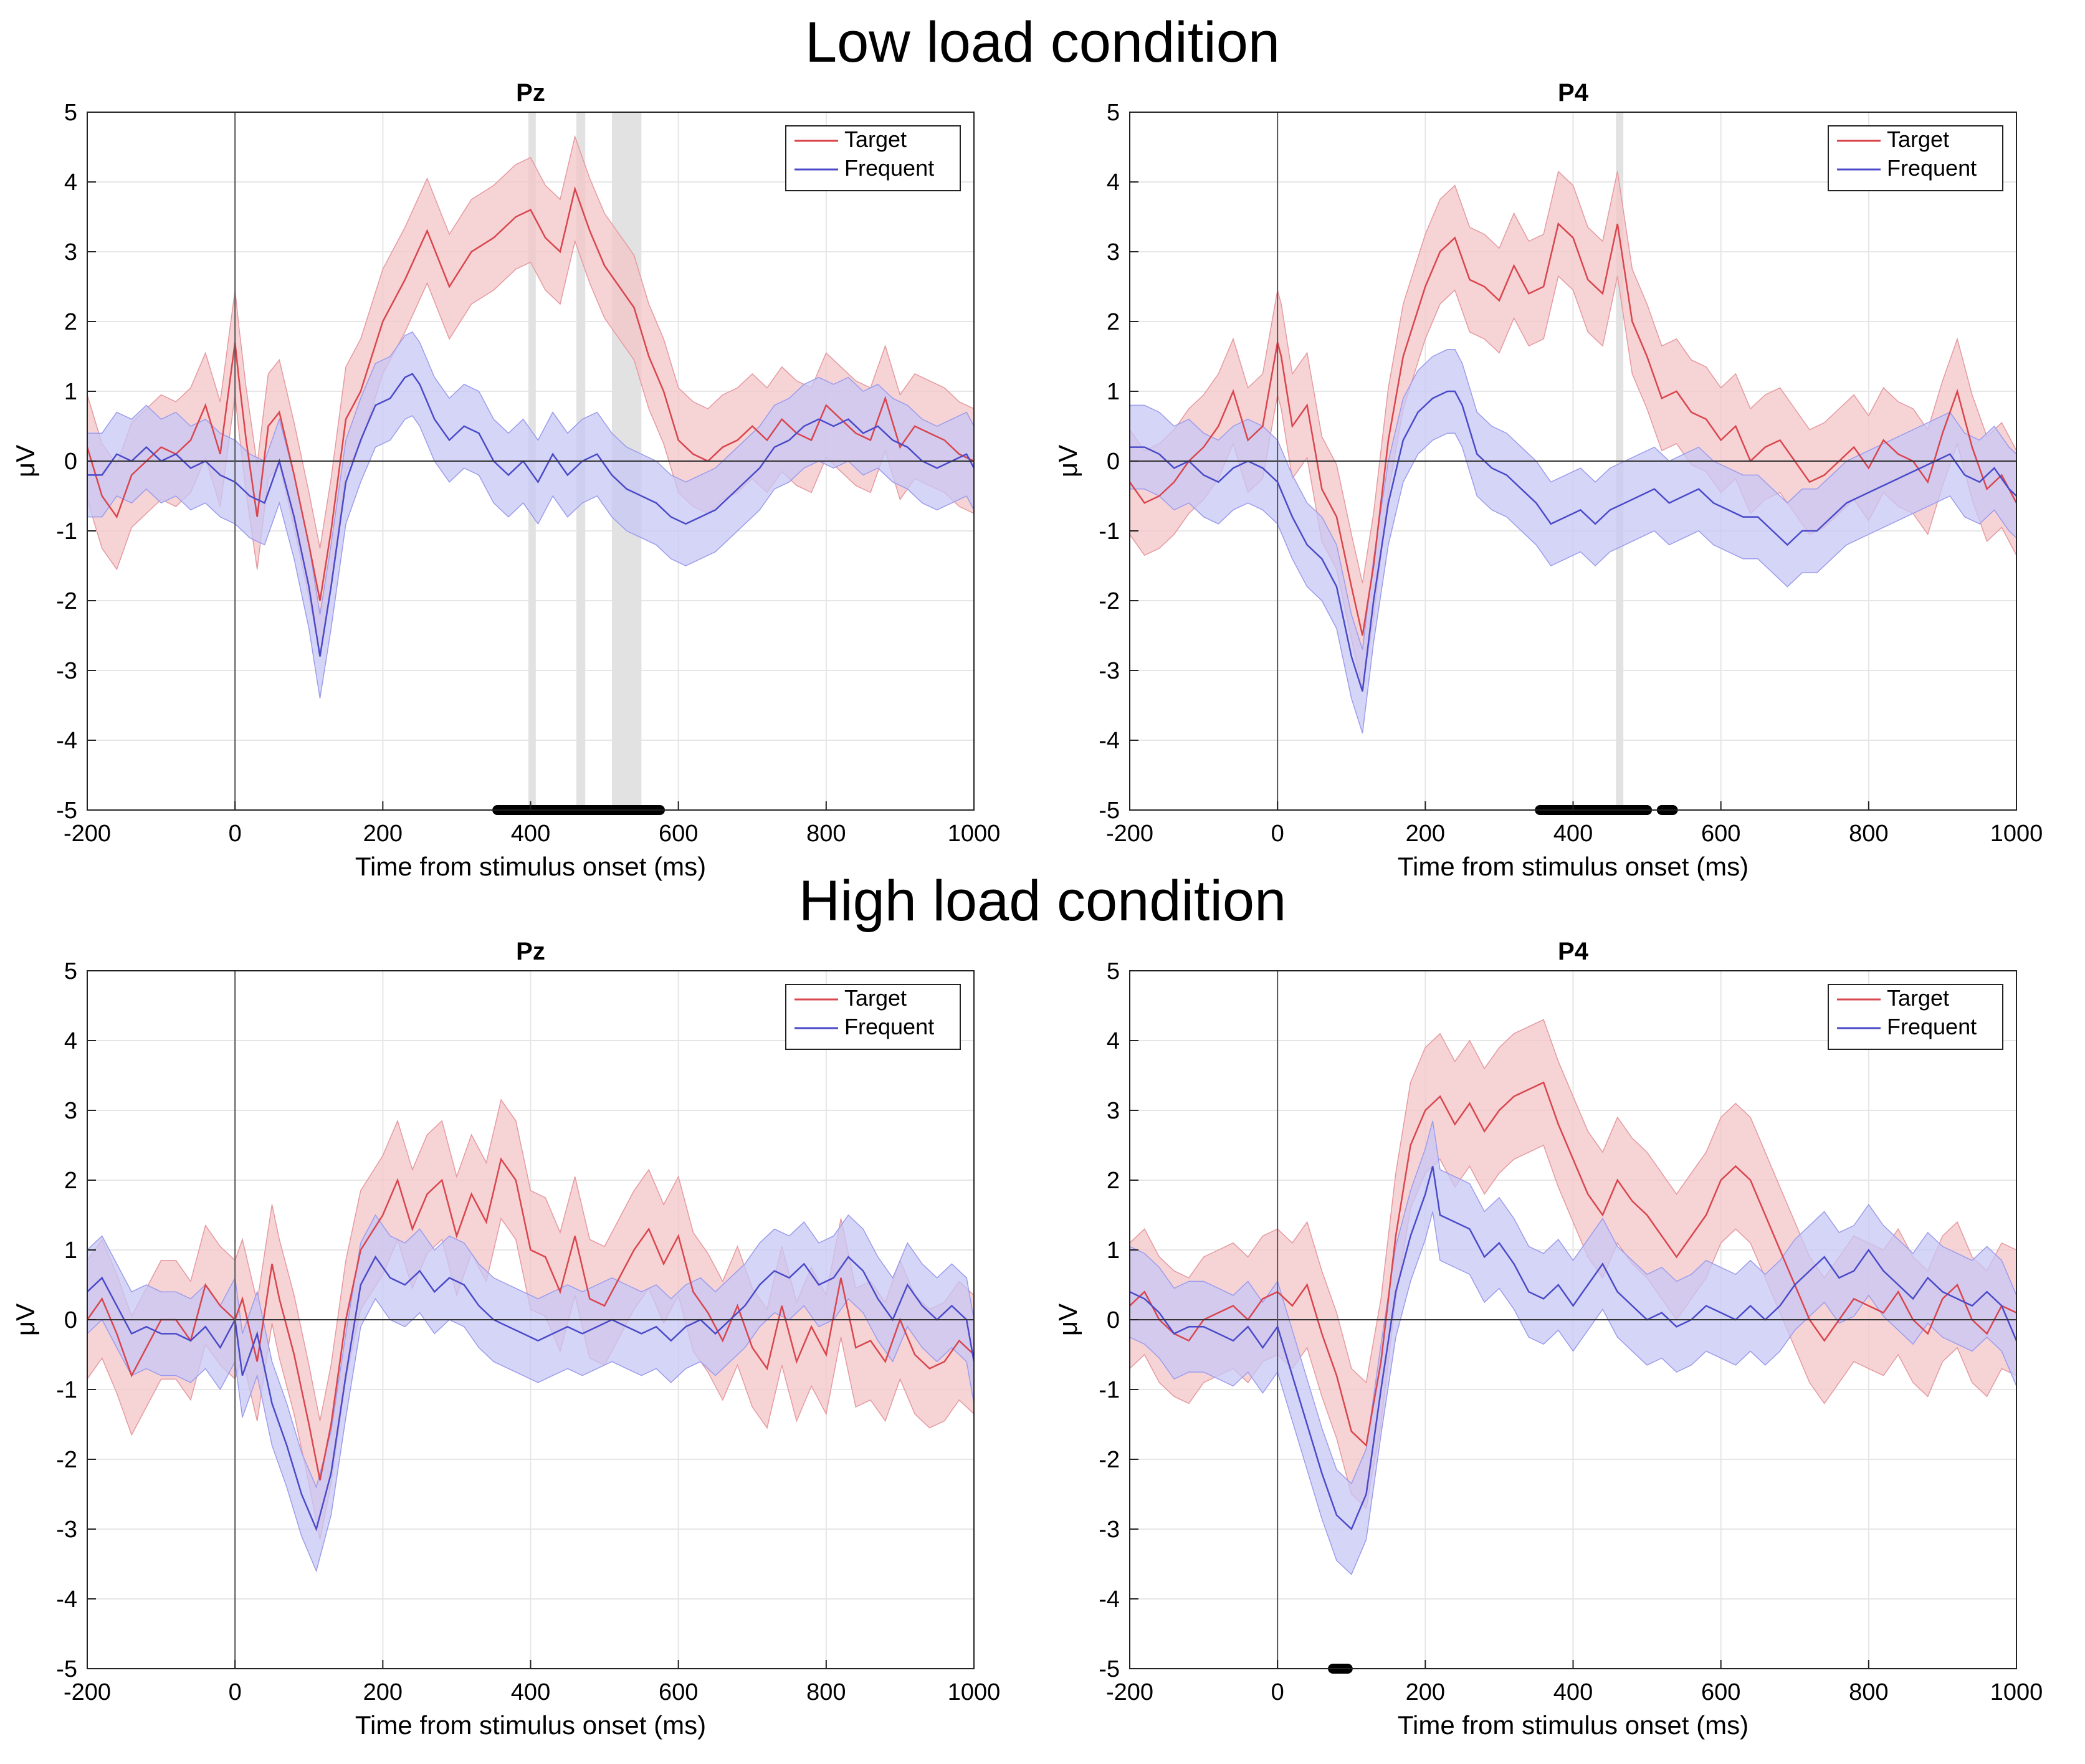  What do you see at coordinates (1042, 901) in the screenshot?
I see `high-load-title: High load condition` at bounding box center [1042, 901].